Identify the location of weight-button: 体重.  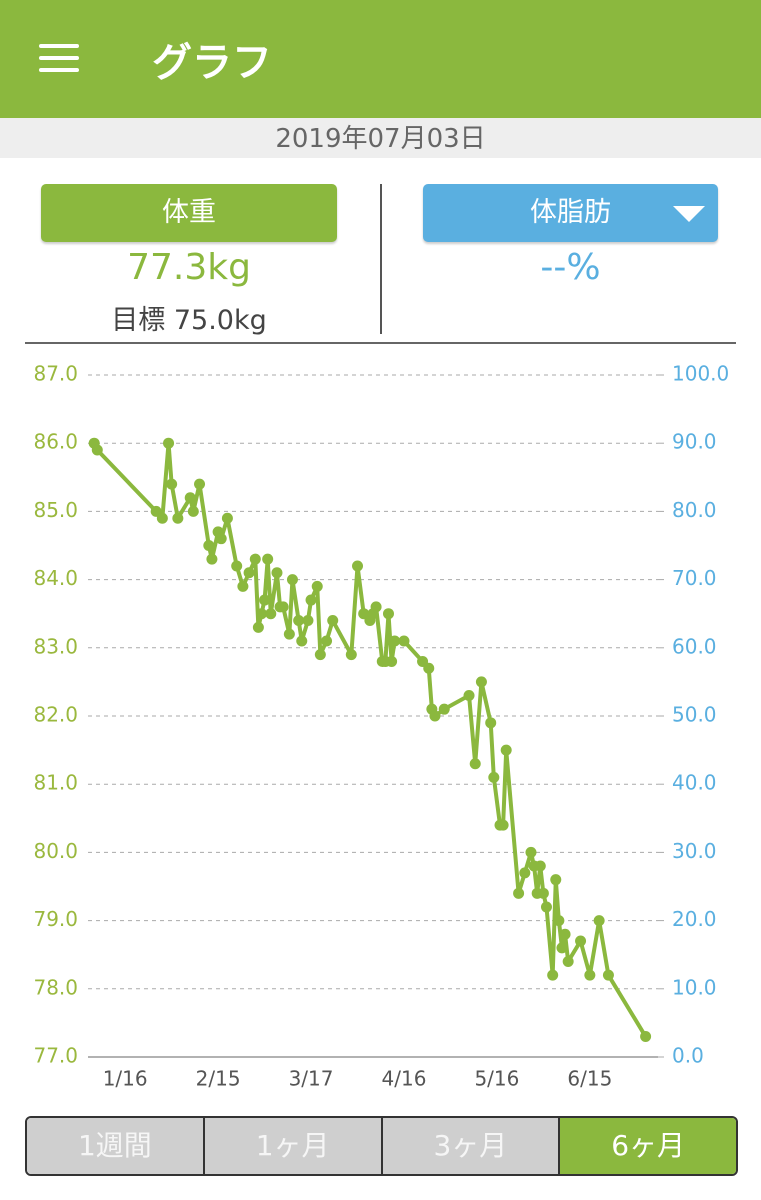
(189, 213).